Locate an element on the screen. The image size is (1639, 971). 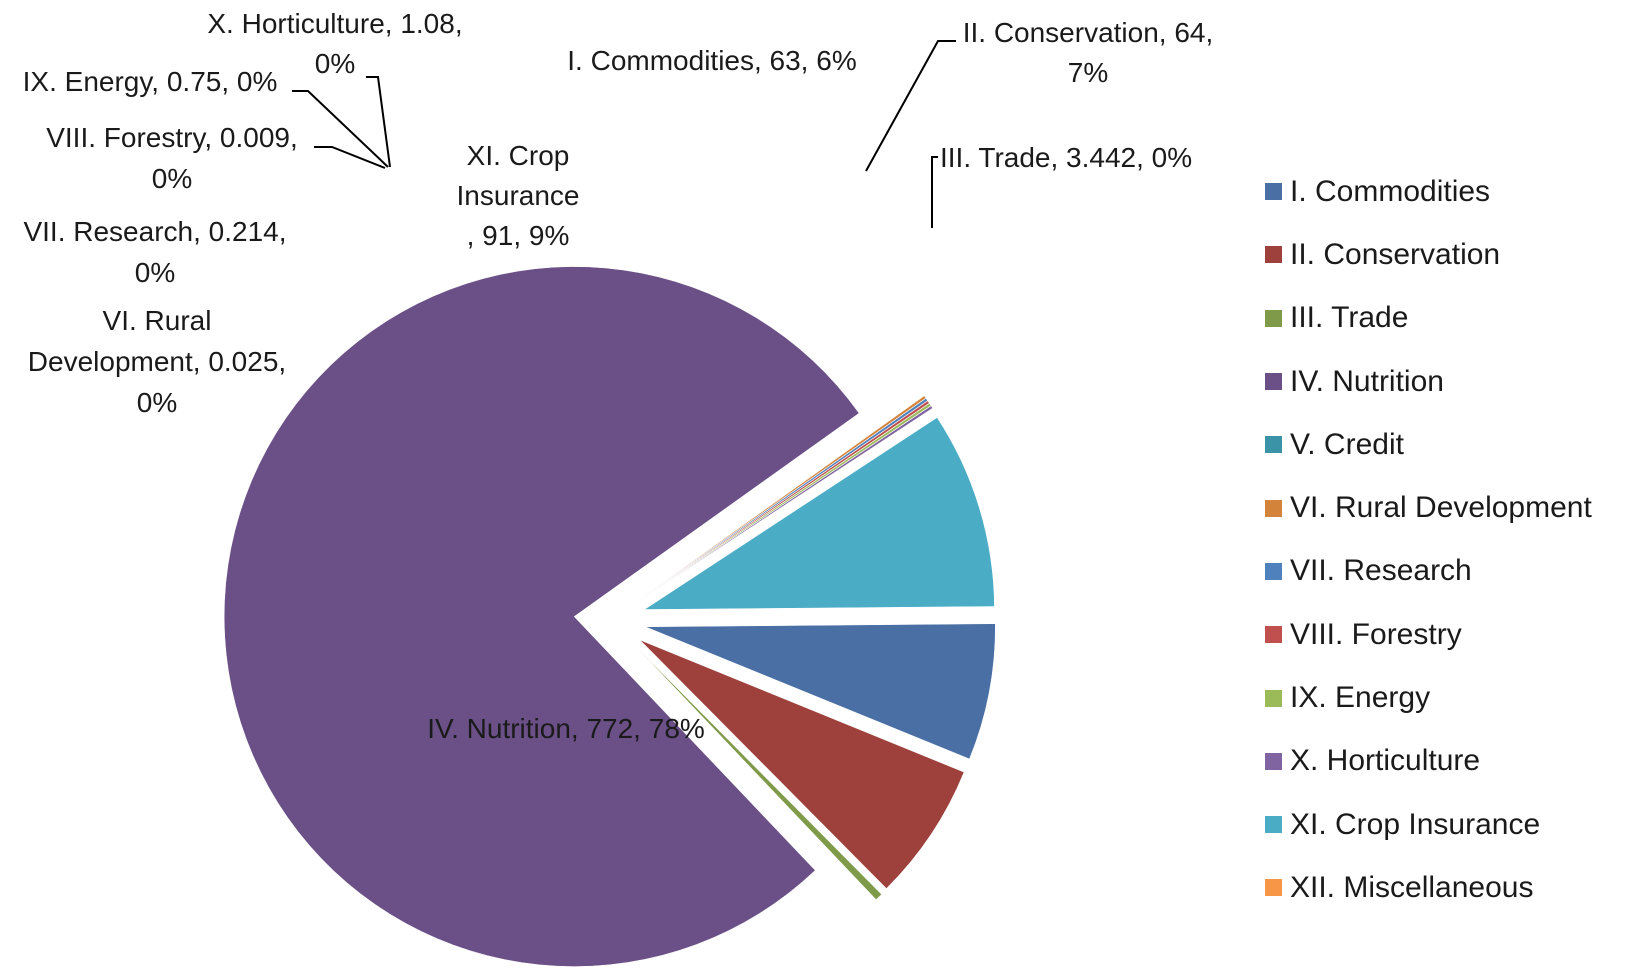
legend-label: I. Commodities is located at coordinates (1390, 191).